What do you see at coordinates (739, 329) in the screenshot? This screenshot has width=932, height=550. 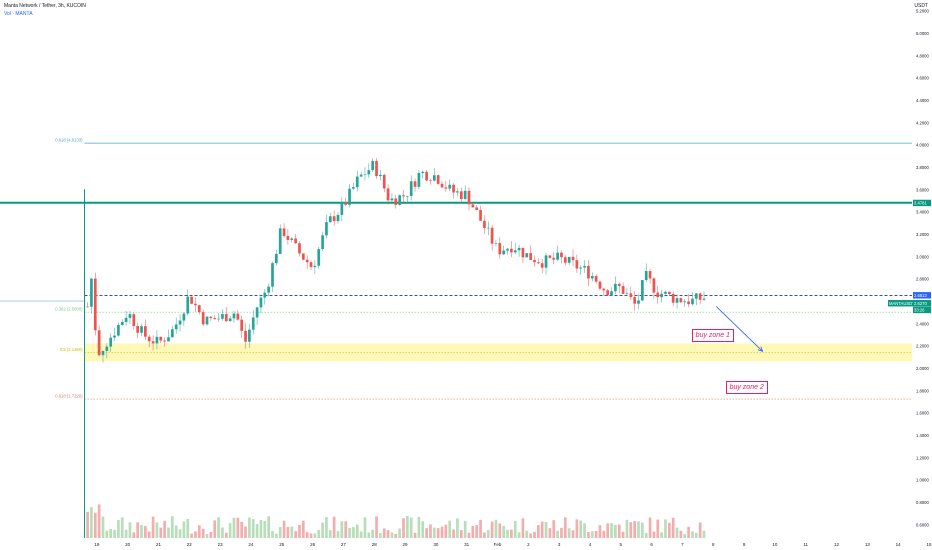 I see `target-arrow` at bounding box center [739, 329].